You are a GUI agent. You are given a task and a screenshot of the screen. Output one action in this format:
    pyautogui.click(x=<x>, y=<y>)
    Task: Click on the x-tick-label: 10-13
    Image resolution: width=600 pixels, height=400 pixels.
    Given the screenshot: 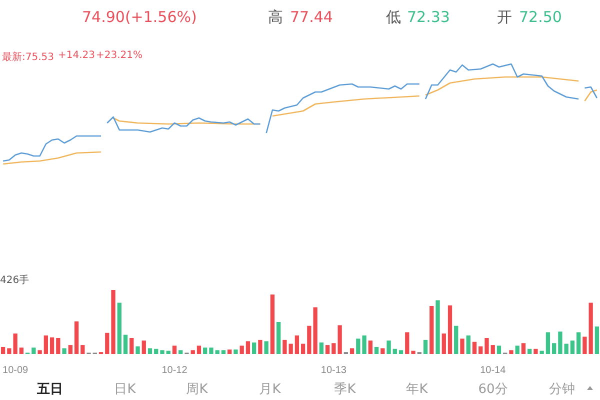 What is the action you would take?
    pyautogui.click(x=333, y=370)
    